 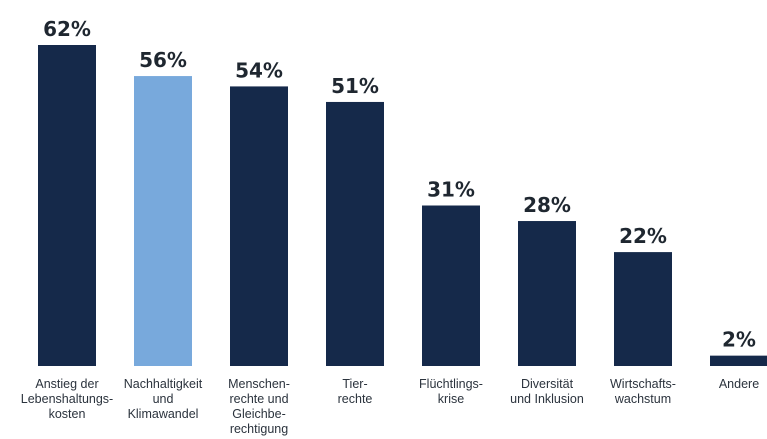 I want to click on category-label-5: Diversität und Inklusion, so click(x=547, y=391).